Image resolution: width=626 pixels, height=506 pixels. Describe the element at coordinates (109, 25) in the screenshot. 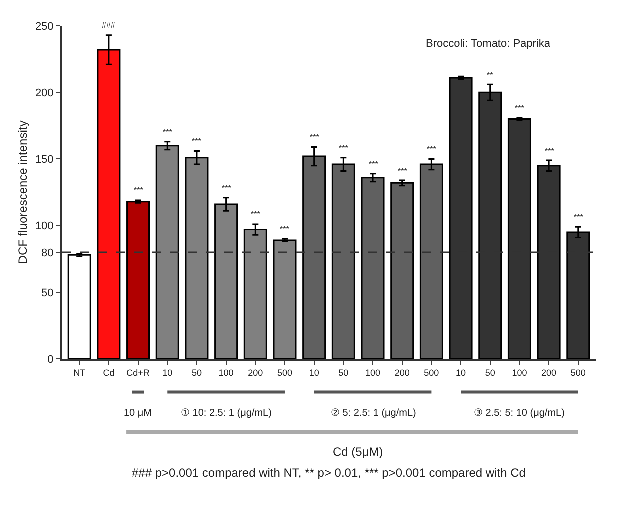

I see `data-label: ###` at that location.